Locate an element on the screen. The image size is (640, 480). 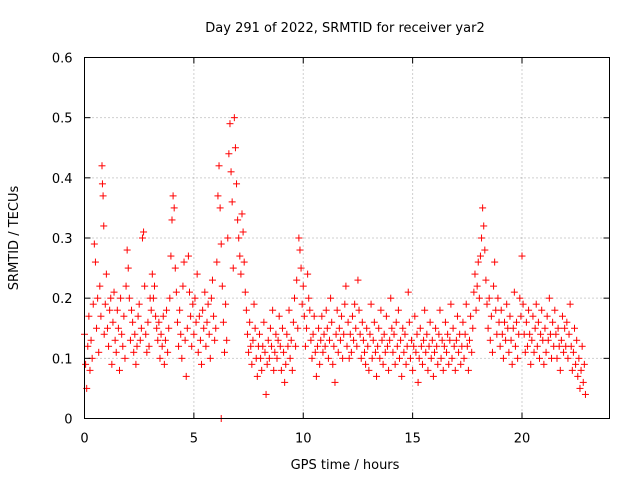
x-tick-label: 5 is located at coordinates (194, 439).